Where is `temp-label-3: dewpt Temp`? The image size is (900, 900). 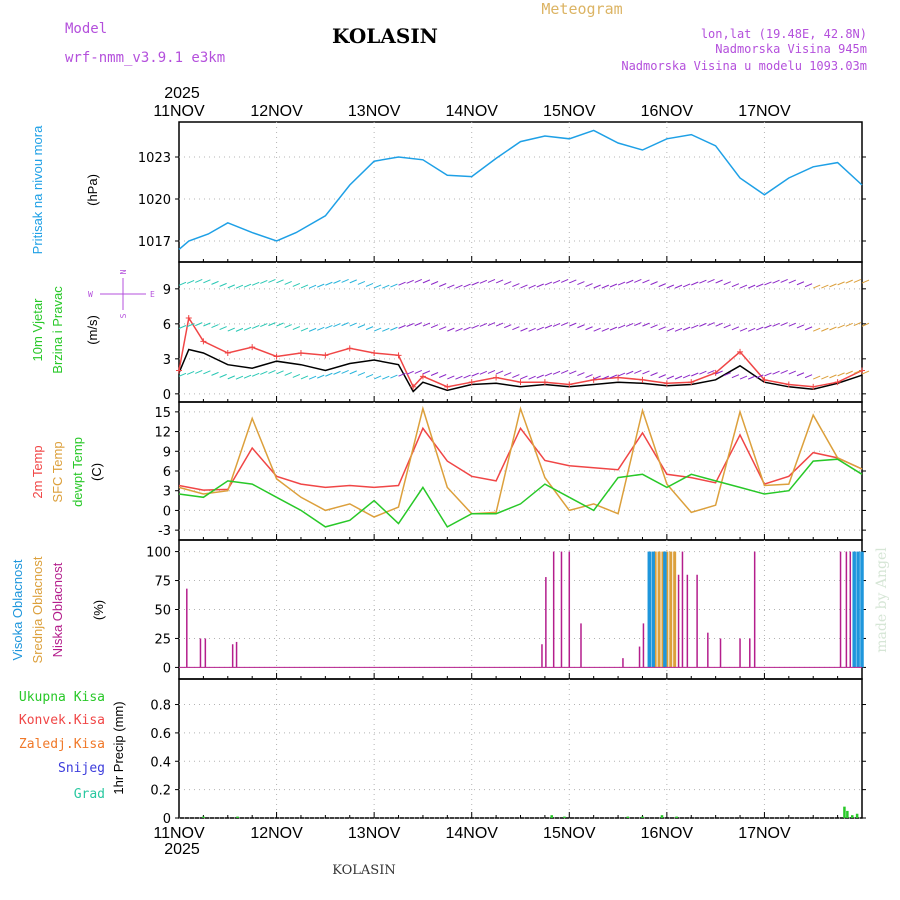 temp-label-3: dewpt Temp is located at coordinates (77, 472).